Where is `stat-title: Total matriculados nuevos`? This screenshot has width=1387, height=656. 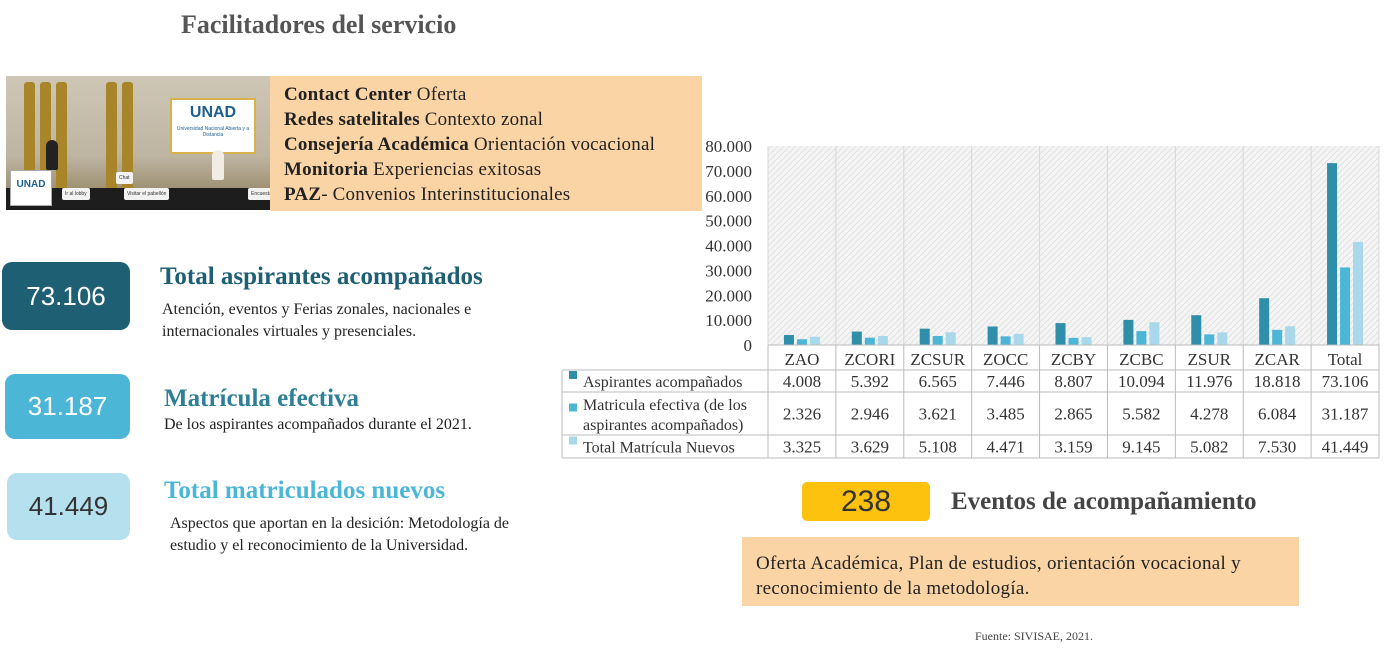 stat-title: Total matriculados nuevos is located at coordinates (305, 490).